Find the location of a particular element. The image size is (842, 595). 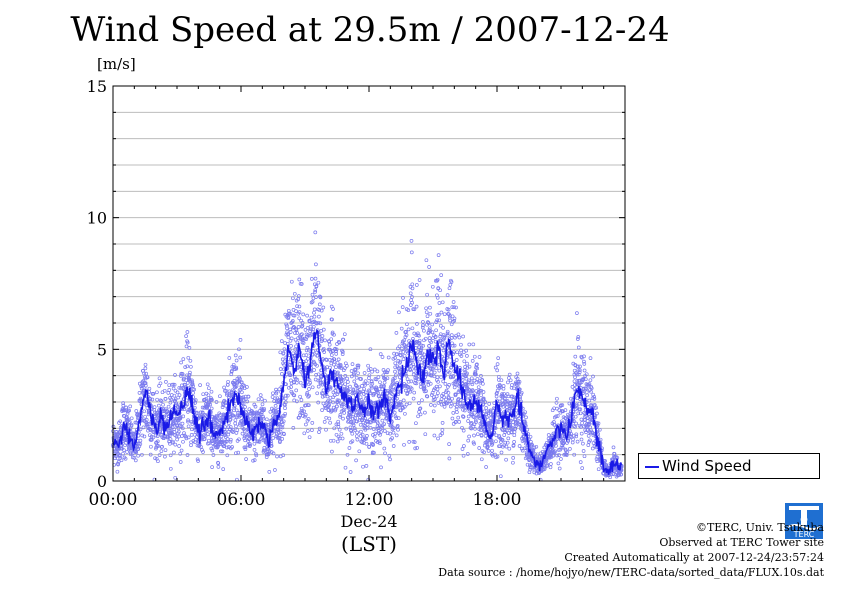

y-tick-label: 0 is located at coordinates (102, 481).